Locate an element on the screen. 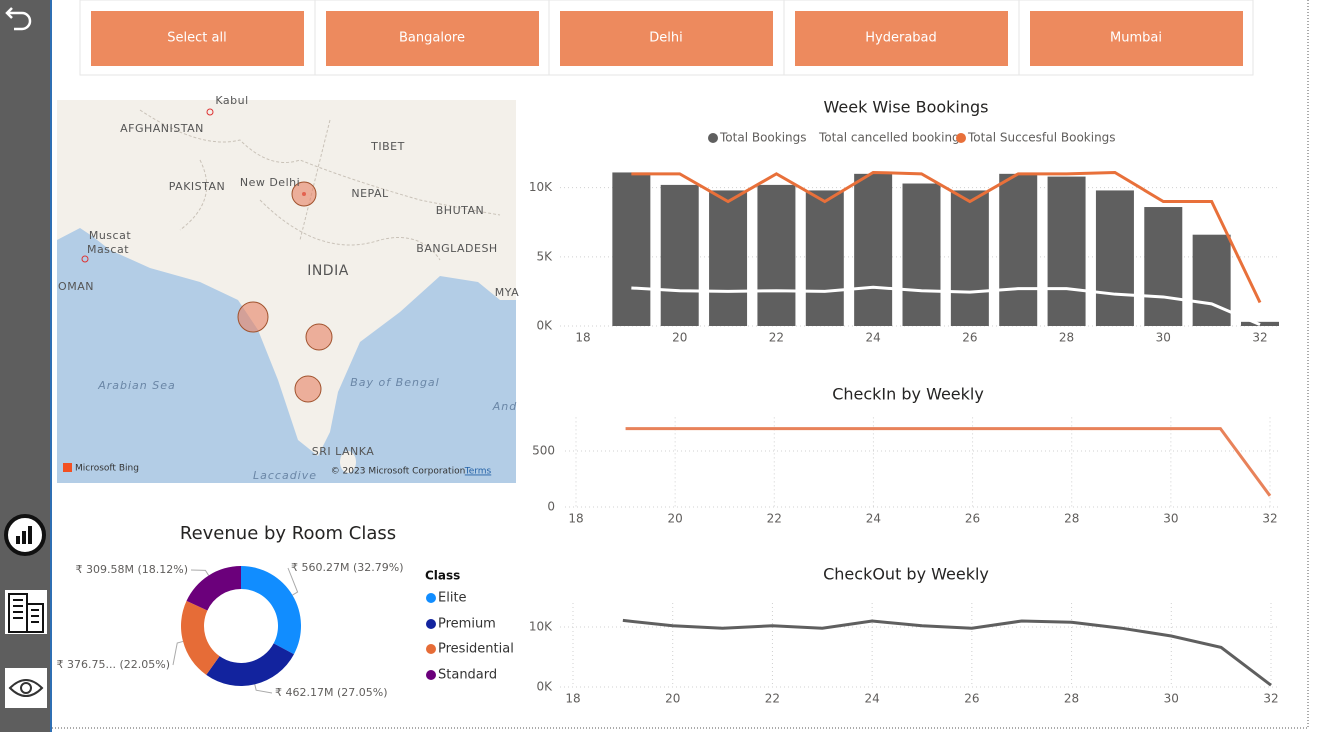 Image resolution: width=1331 pixels, height=732 pixels. map-label: Mascat is located at coordinates (108, 249).